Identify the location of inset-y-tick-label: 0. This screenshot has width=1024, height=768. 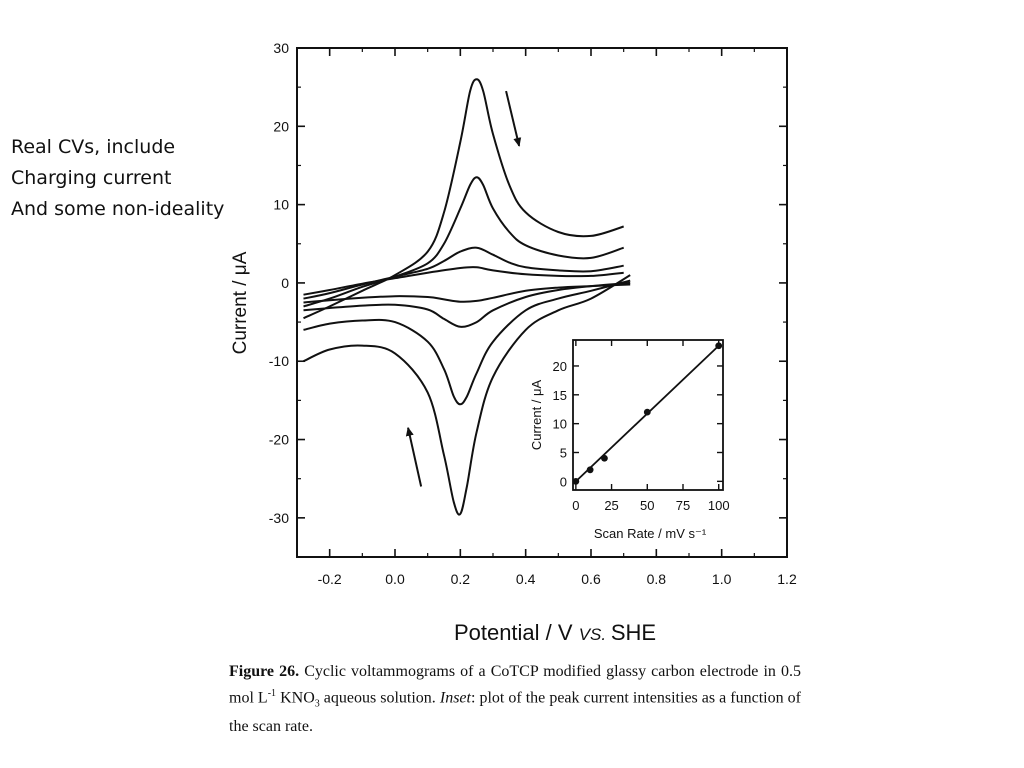
(563, 481).